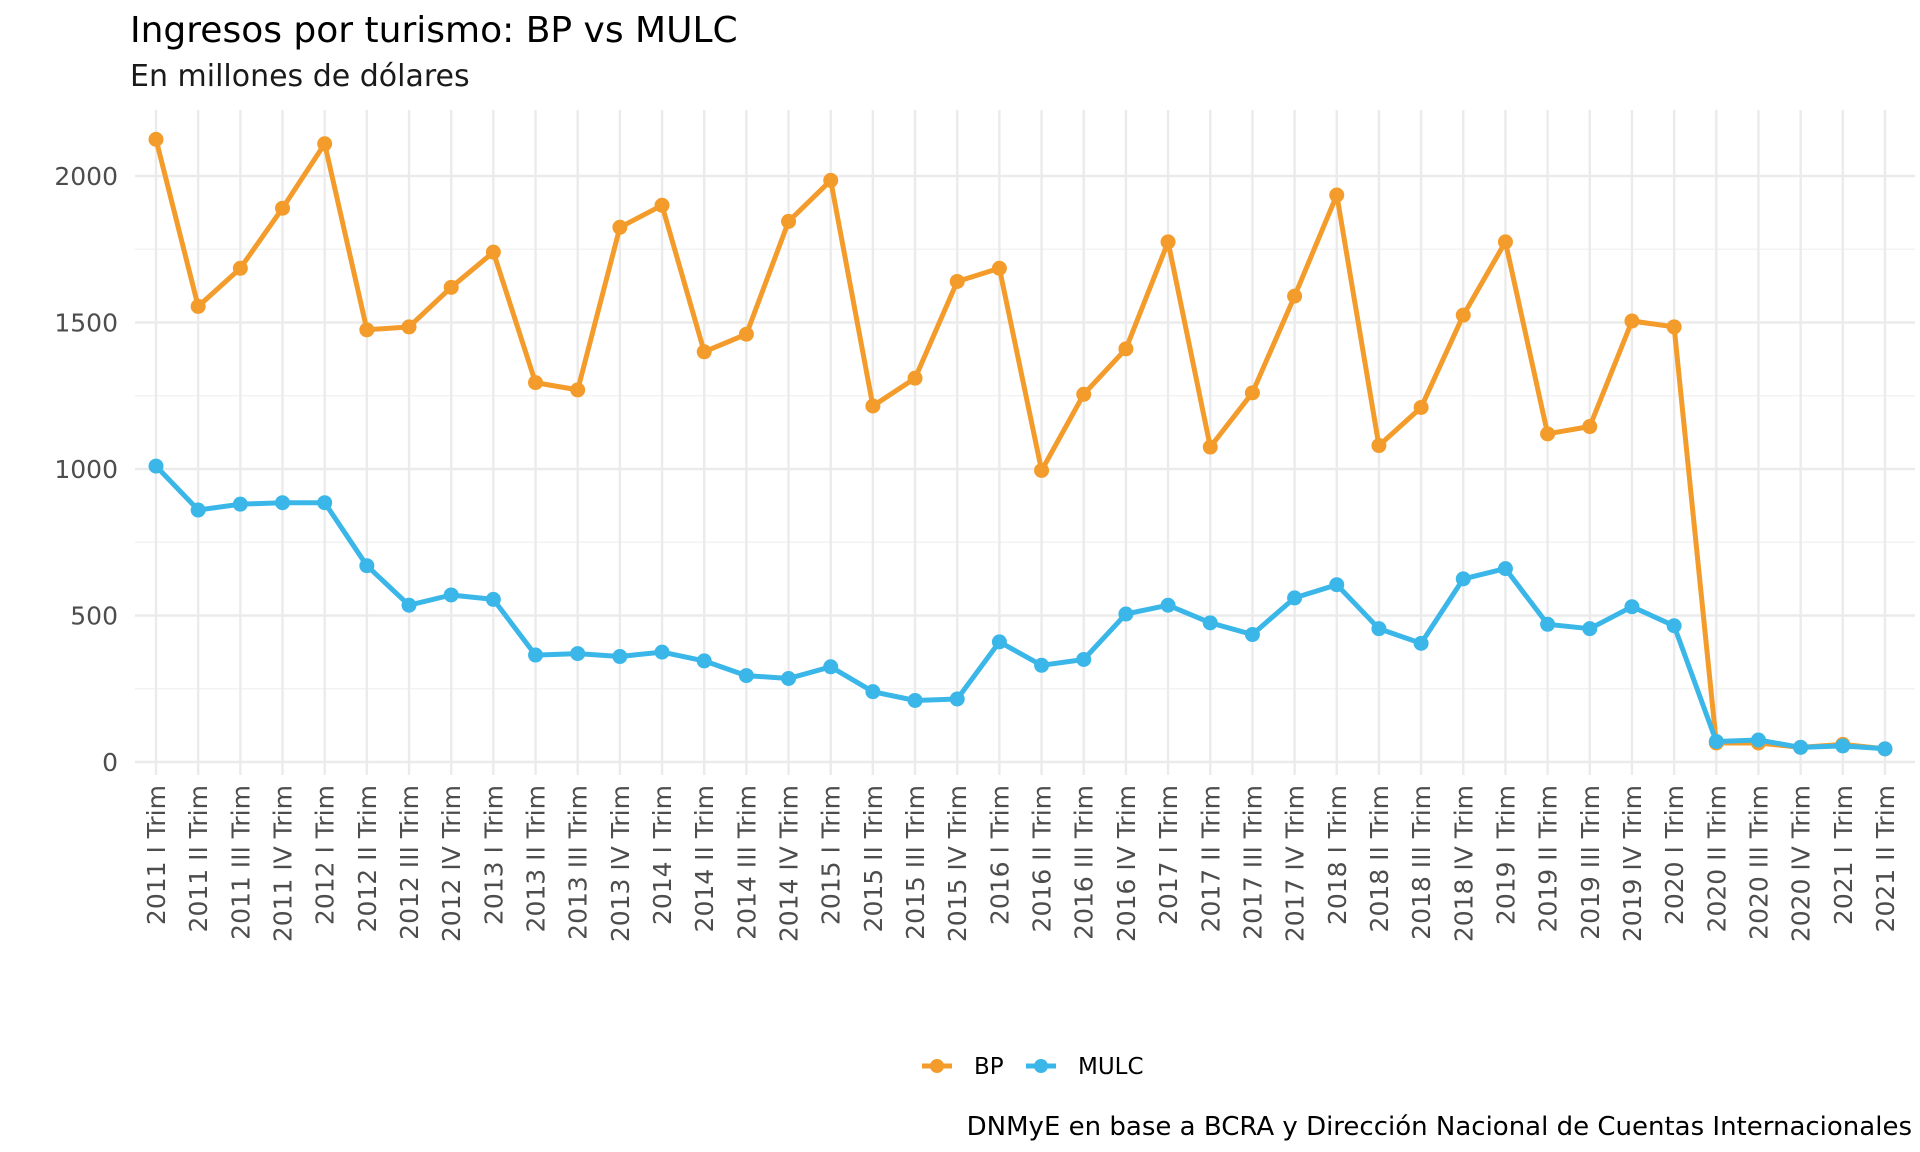 This screenshot has height=1152, width=1920. What do you see at coordinates (937, 1066) in the screenshot?
I see `legend-marker-bp` at bounding box center [937, 1066].